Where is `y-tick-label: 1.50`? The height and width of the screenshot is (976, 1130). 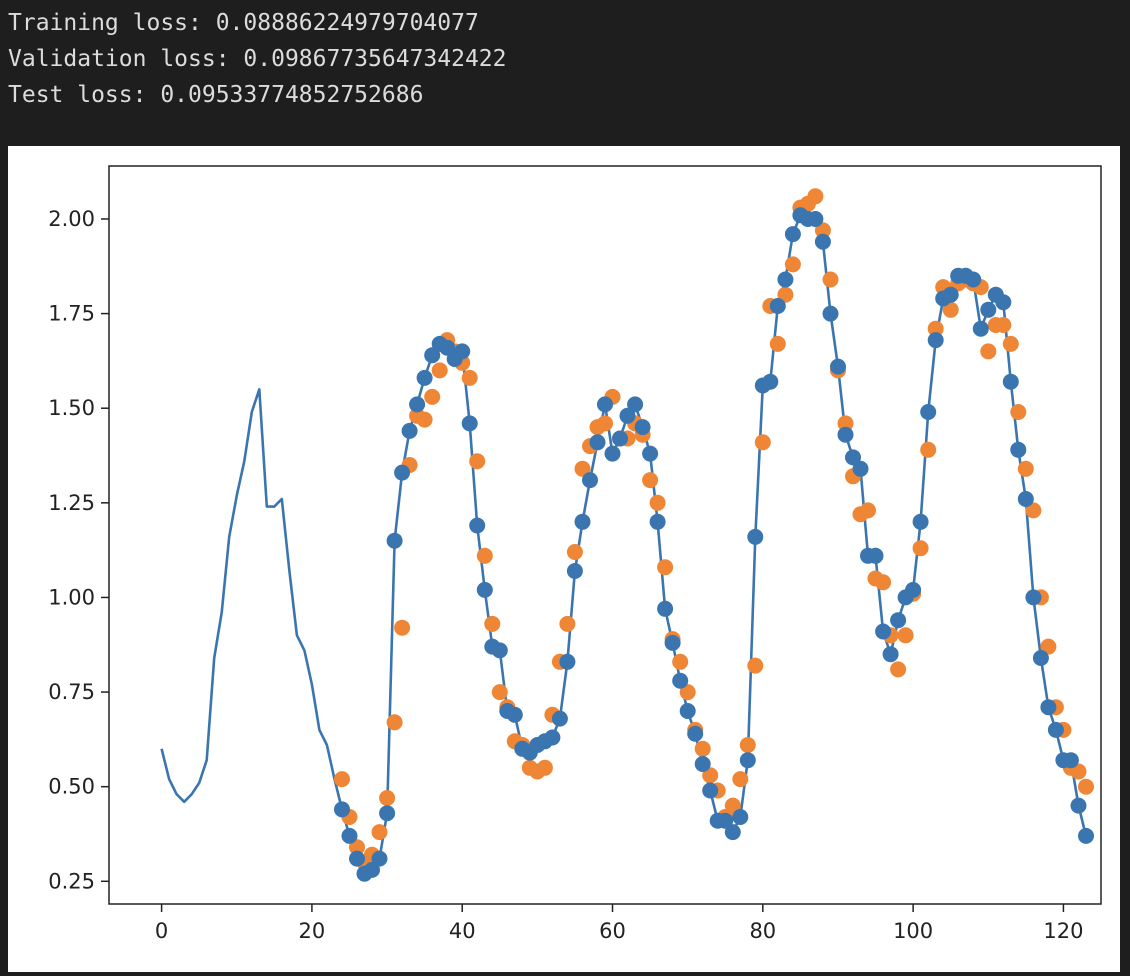 y-tick-label: 1.50 is located at coordinates (71, 408).